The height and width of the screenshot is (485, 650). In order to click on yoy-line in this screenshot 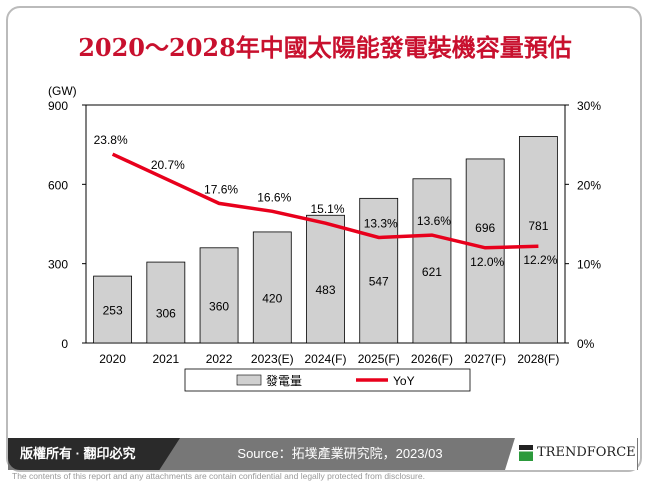, I will do `click(325, 201)`.